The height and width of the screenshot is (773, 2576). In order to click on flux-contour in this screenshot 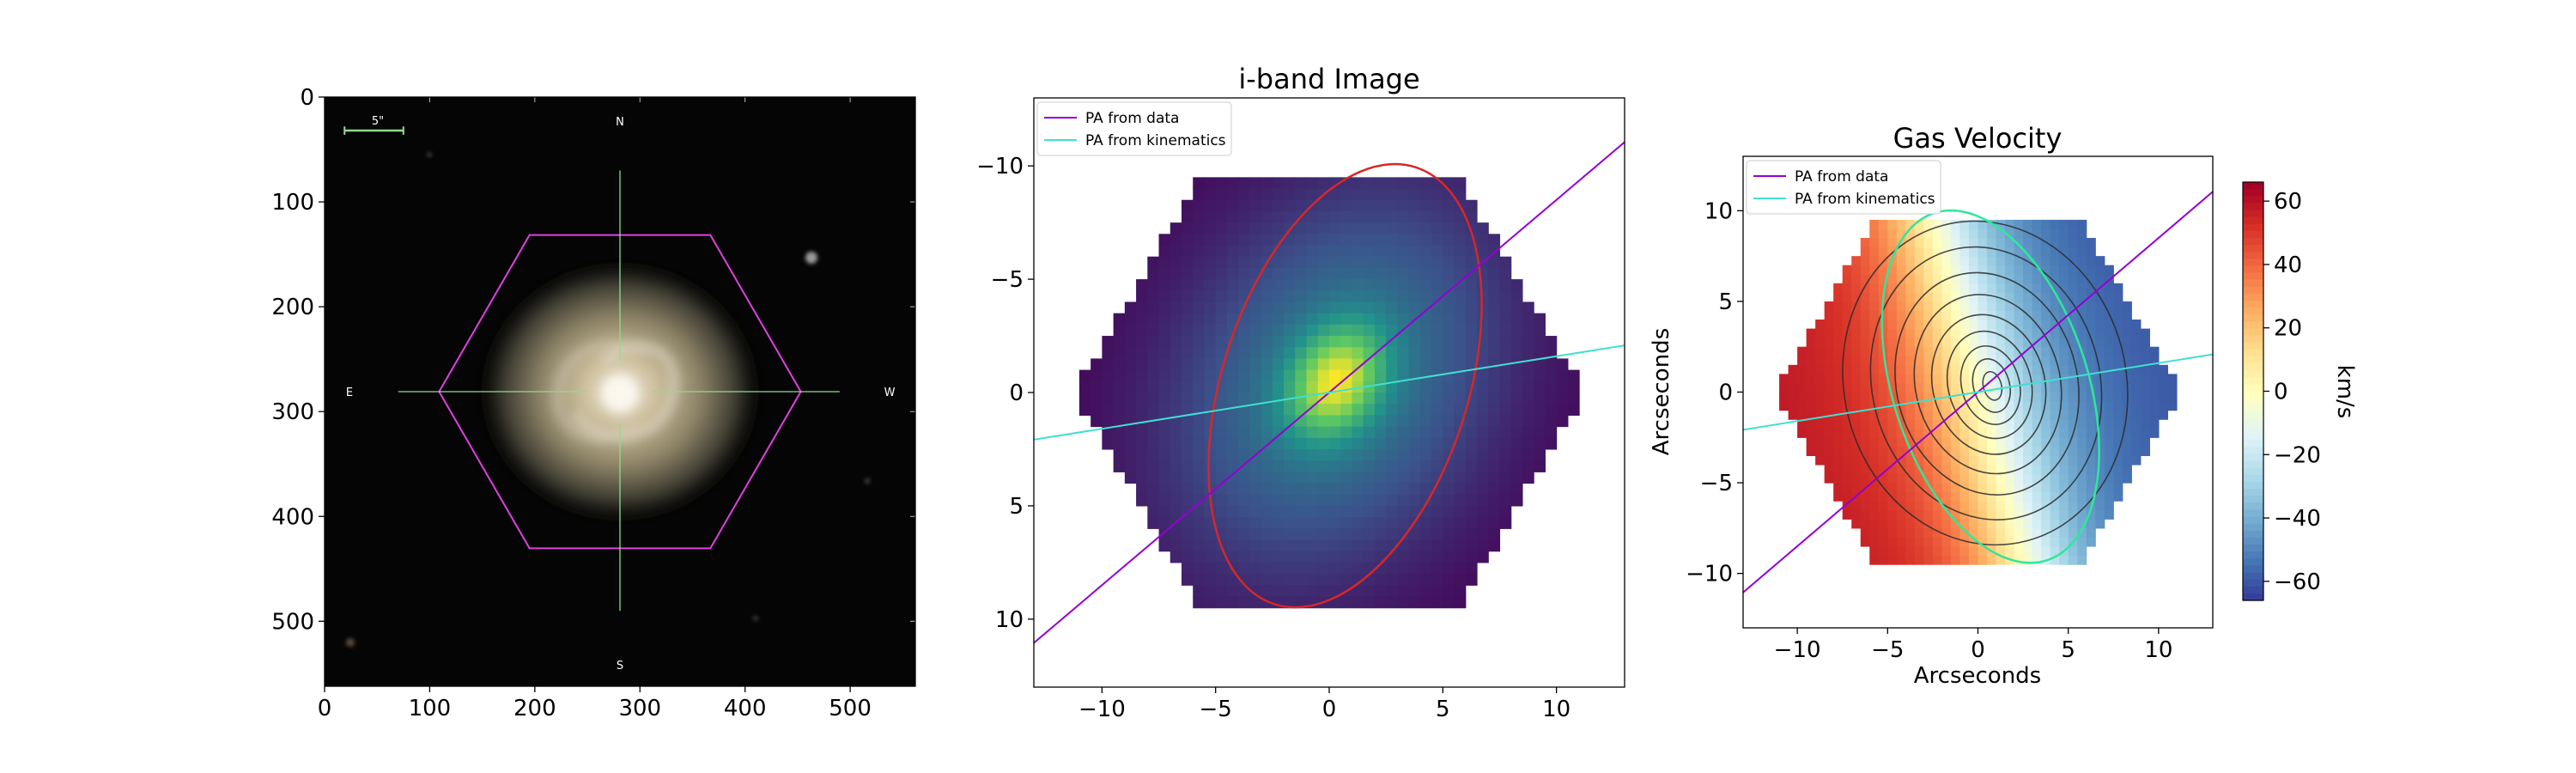, I will do `click(1990, 384)`.